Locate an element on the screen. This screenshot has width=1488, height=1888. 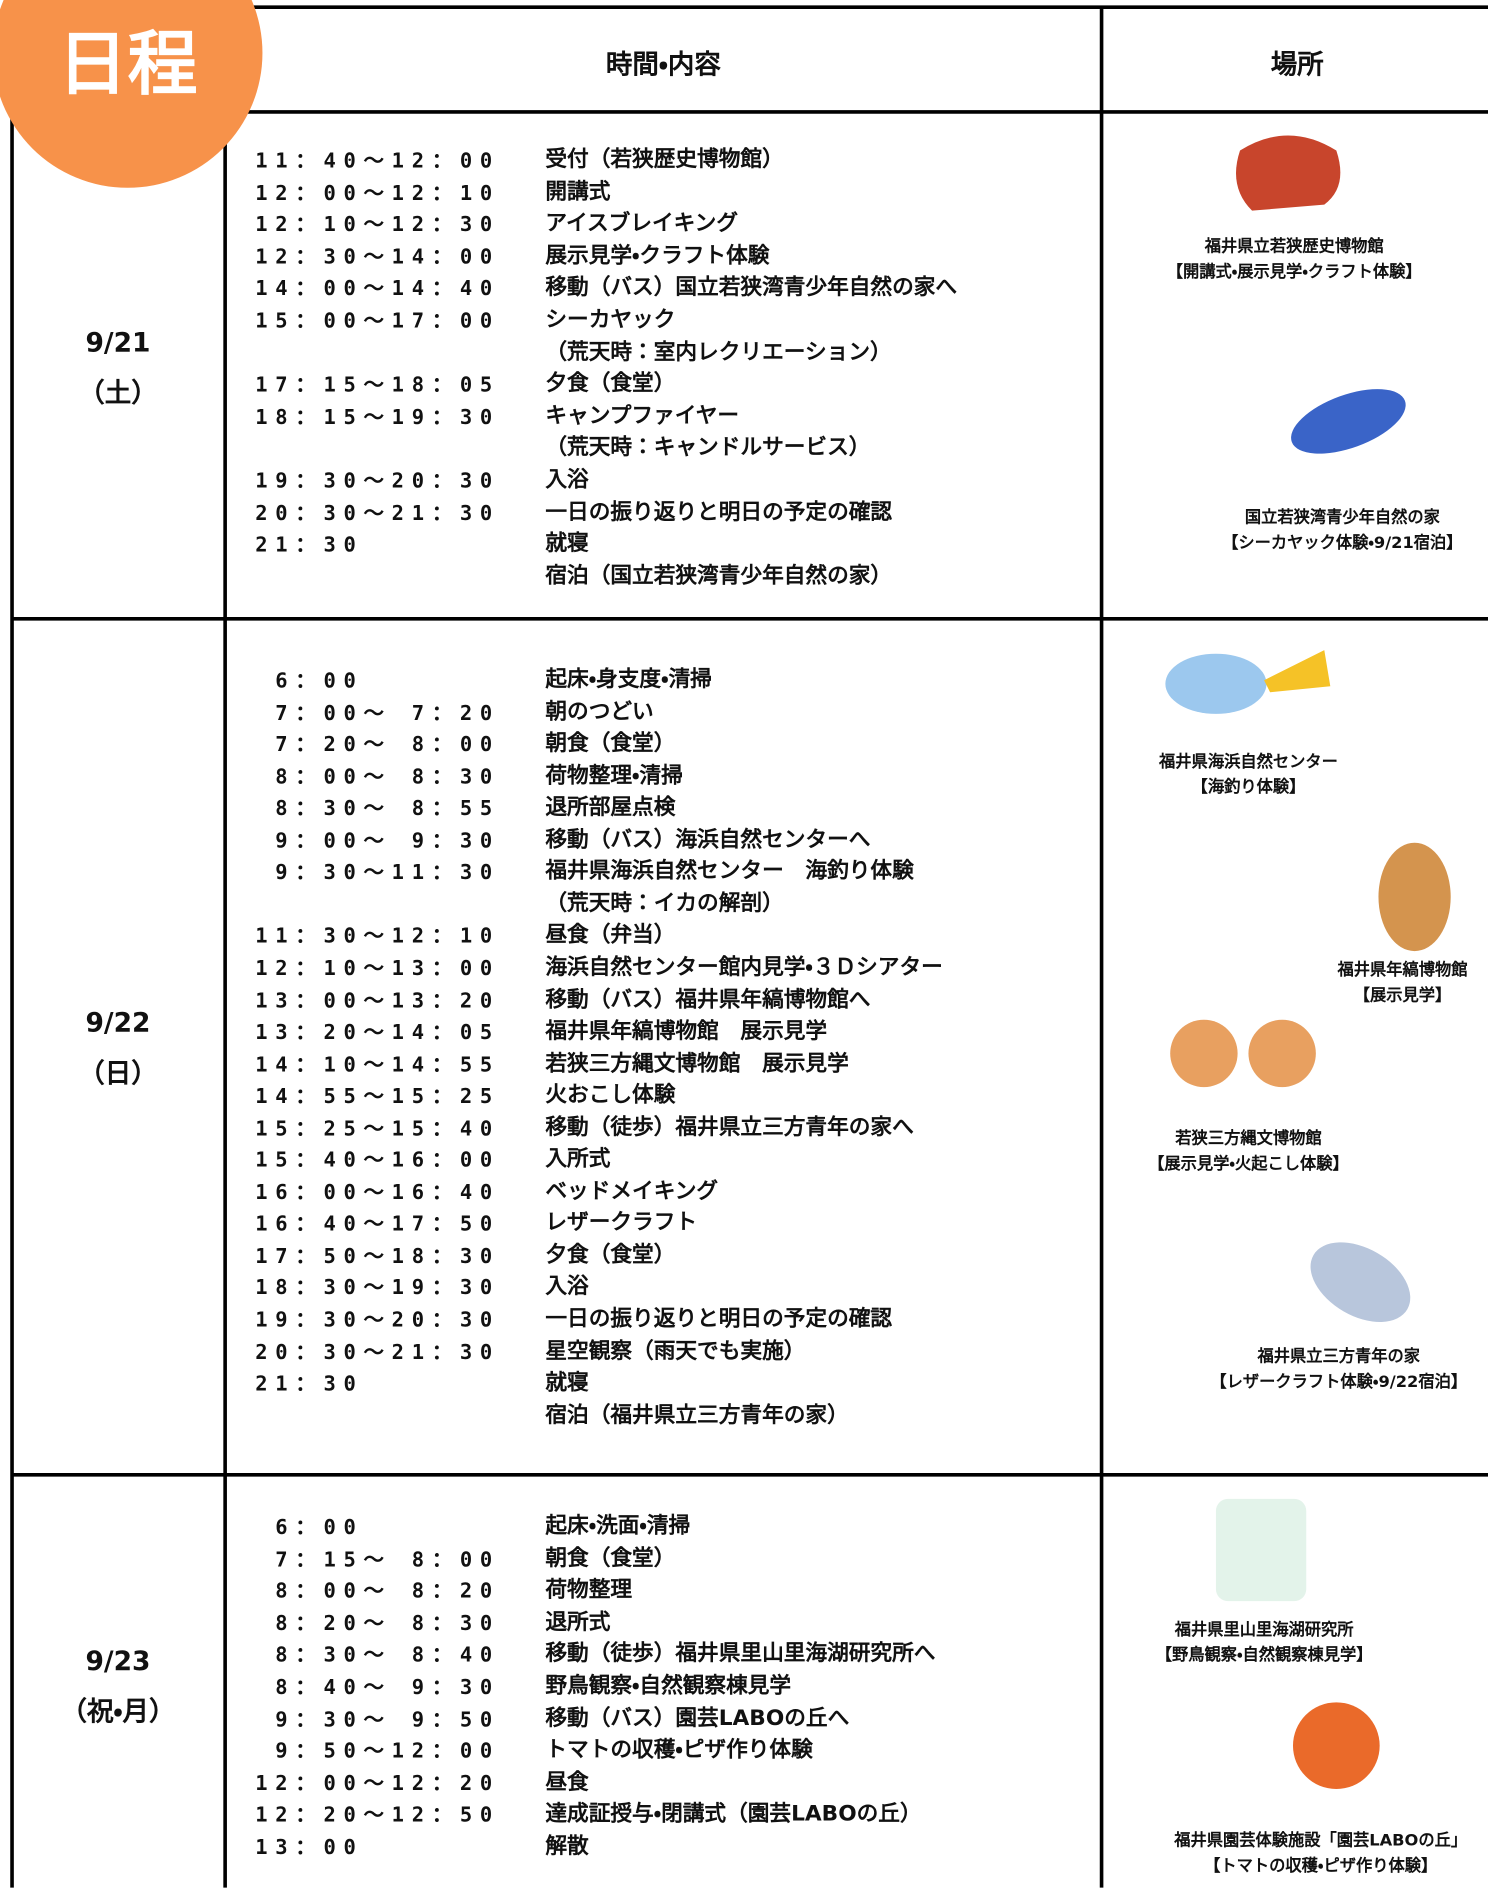
time: 12：30〜14：00 is located at coordinates (377, 257).